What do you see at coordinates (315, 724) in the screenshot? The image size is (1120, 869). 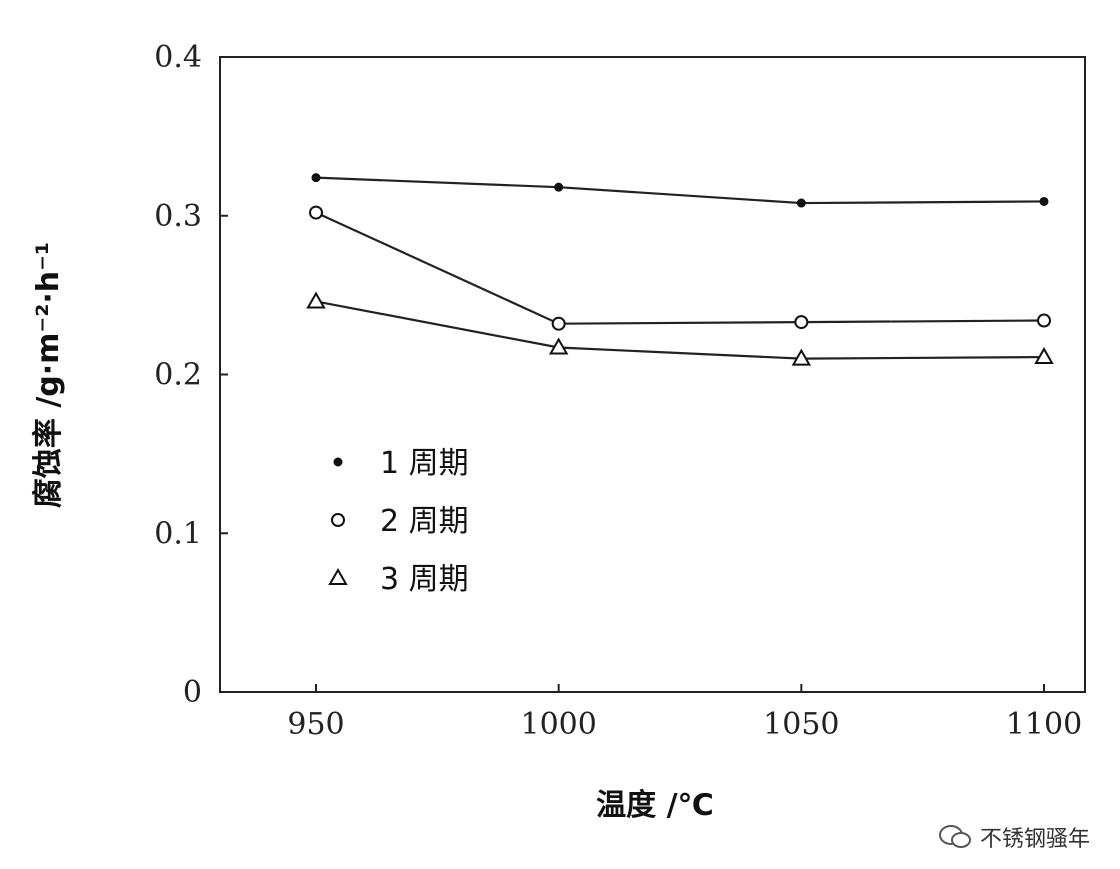 I see `x-tick-label: 950` at bounding box center [315, 724].